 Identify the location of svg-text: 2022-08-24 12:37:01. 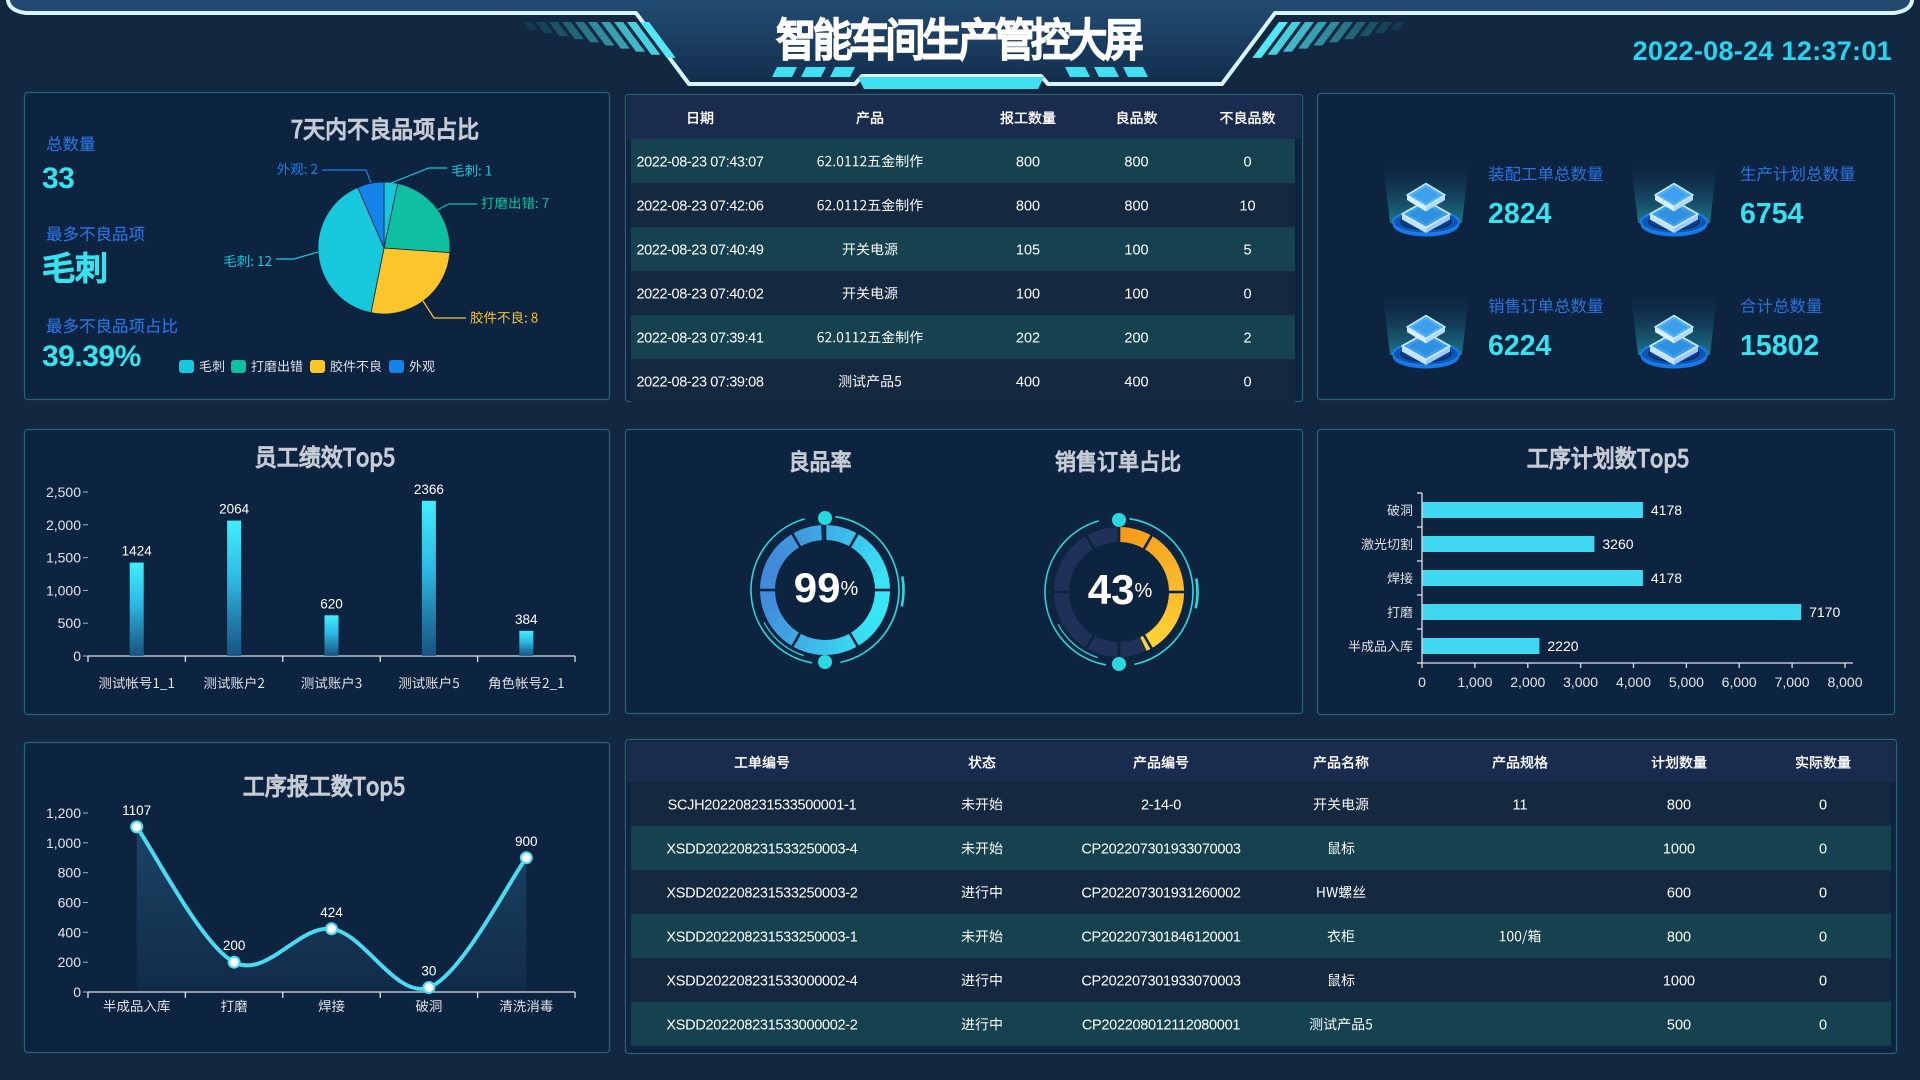
(1762, 51).